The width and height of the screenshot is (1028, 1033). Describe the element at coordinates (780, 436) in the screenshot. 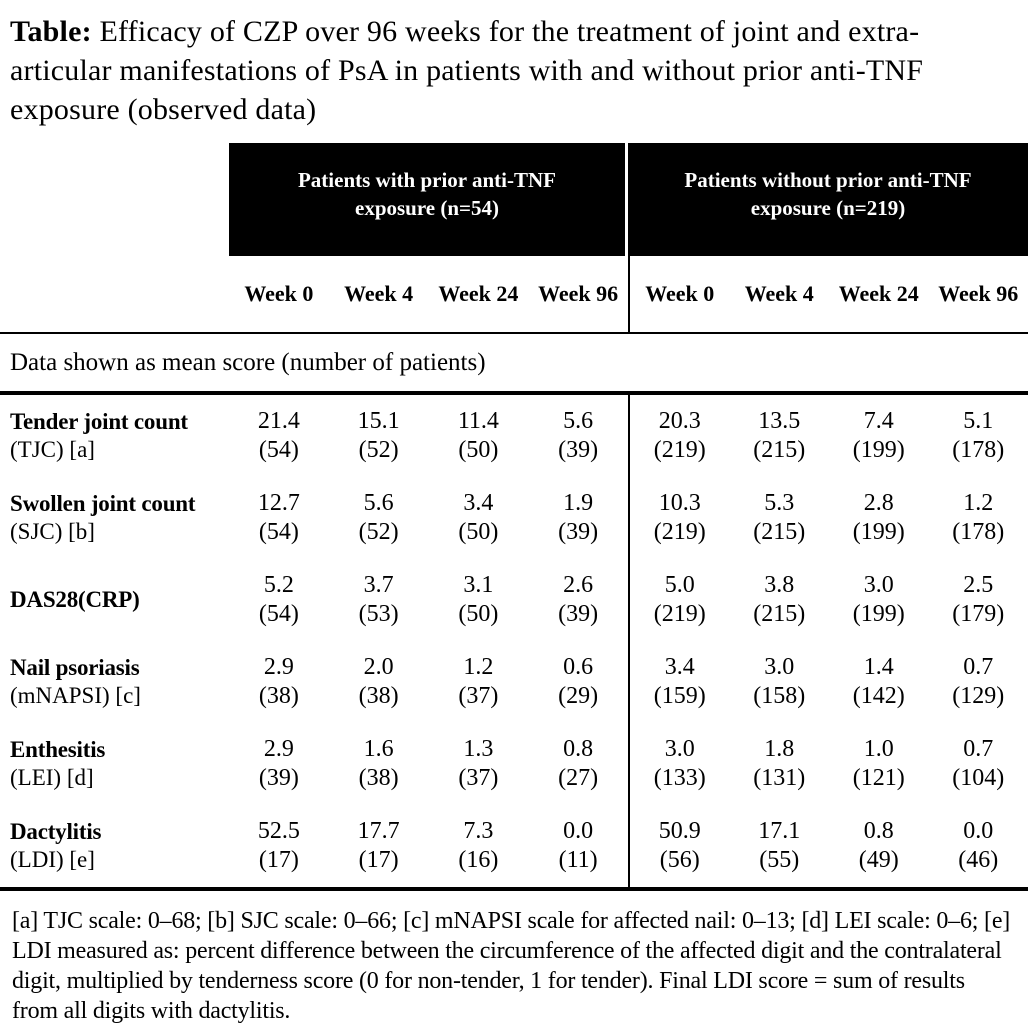

I see `data-cell: 13.5 (215)` at that location.